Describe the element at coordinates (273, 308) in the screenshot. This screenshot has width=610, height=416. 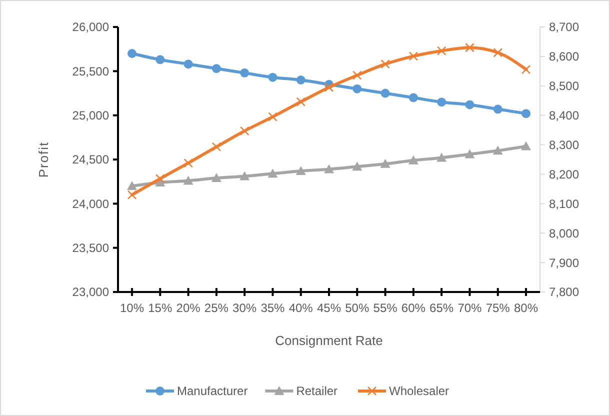
I see `x-tick-label: 35%` at that location.